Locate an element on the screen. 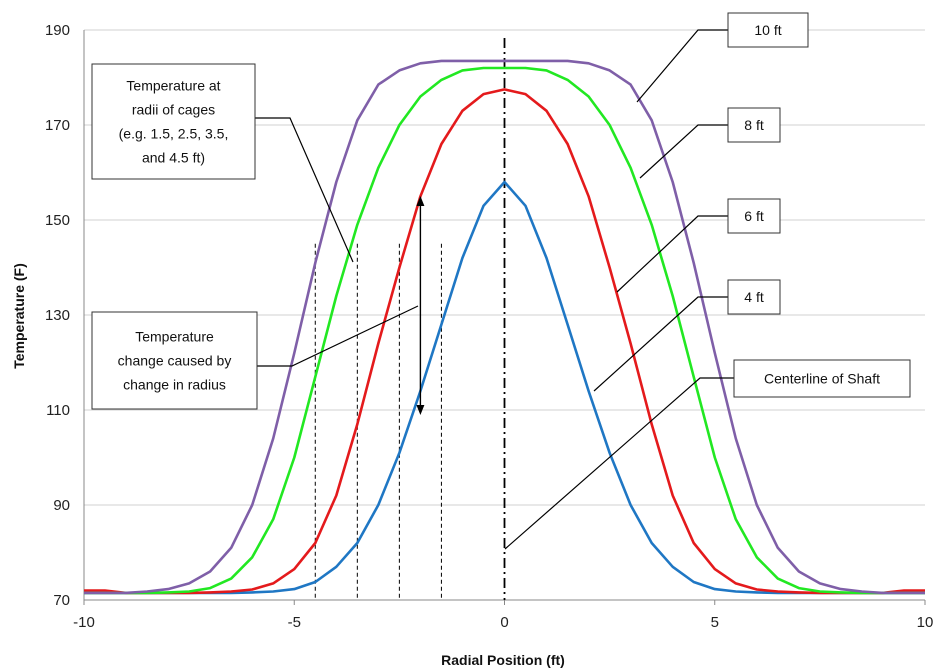 The width and height of the screenshot is (935, 671). x-tick-label: 10 is located at coordinates (925, 622).